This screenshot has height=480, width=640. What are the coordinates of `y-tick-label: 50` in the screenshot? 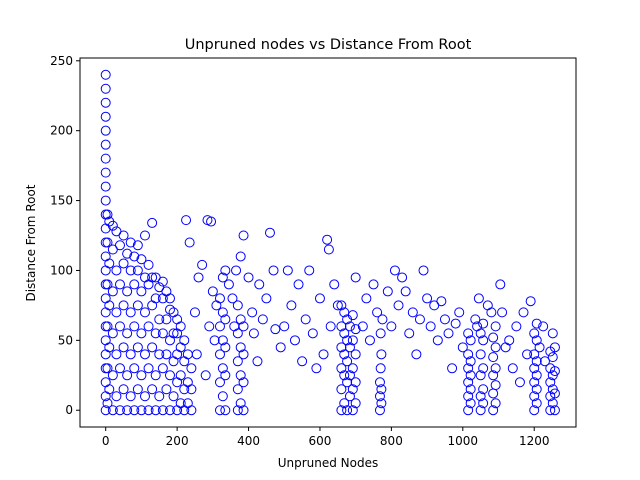 It's located at (65, 340).